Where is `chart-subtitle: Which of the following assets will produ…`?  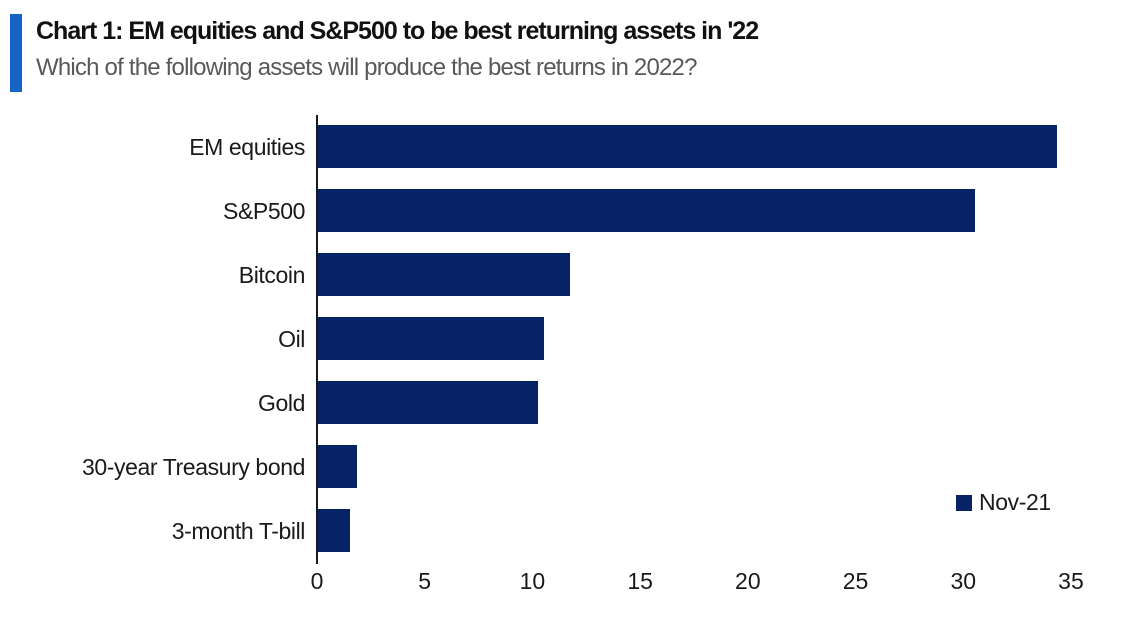
chart-subtitle: Which of the following assets will produ… is located at coordinates (366, 67).